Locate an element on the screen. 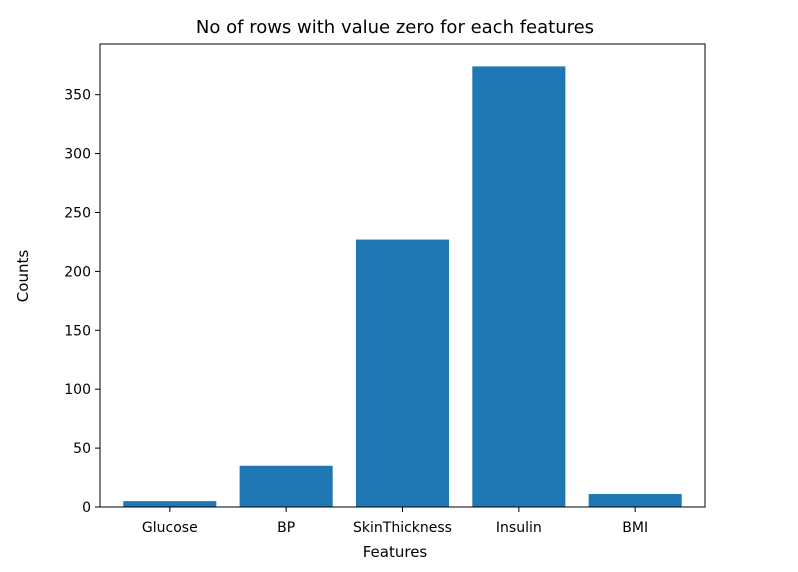 The width and height of the screenshot is (798, 572). x-tick-label: BMI is located at coordinates (635, 528).